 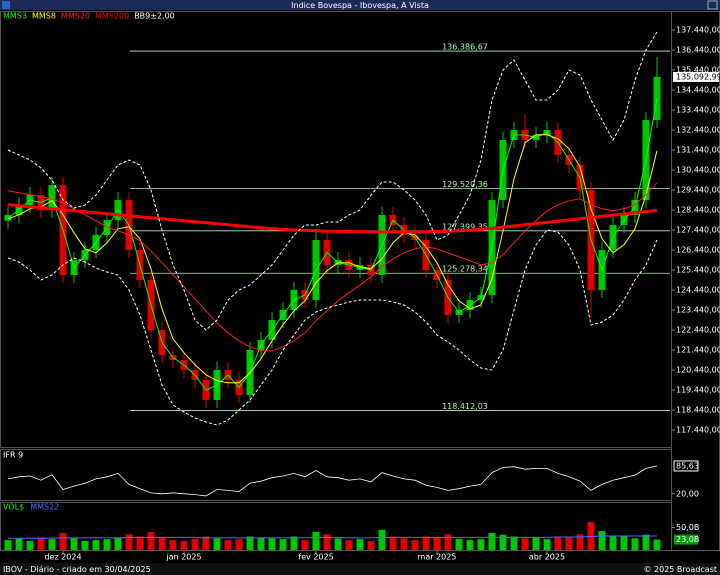 I want to click on y-tick-label: 20,00, so click(x=687, y=493).